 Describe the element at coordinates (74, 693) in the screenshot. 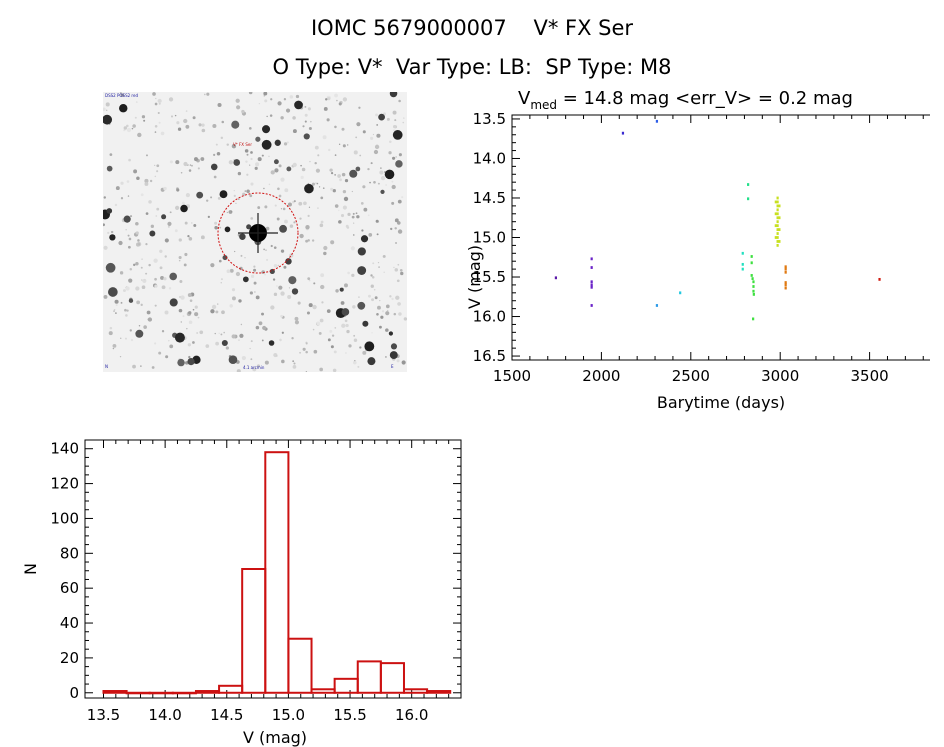

I see `histogram-ytick-label: 0` at that location.